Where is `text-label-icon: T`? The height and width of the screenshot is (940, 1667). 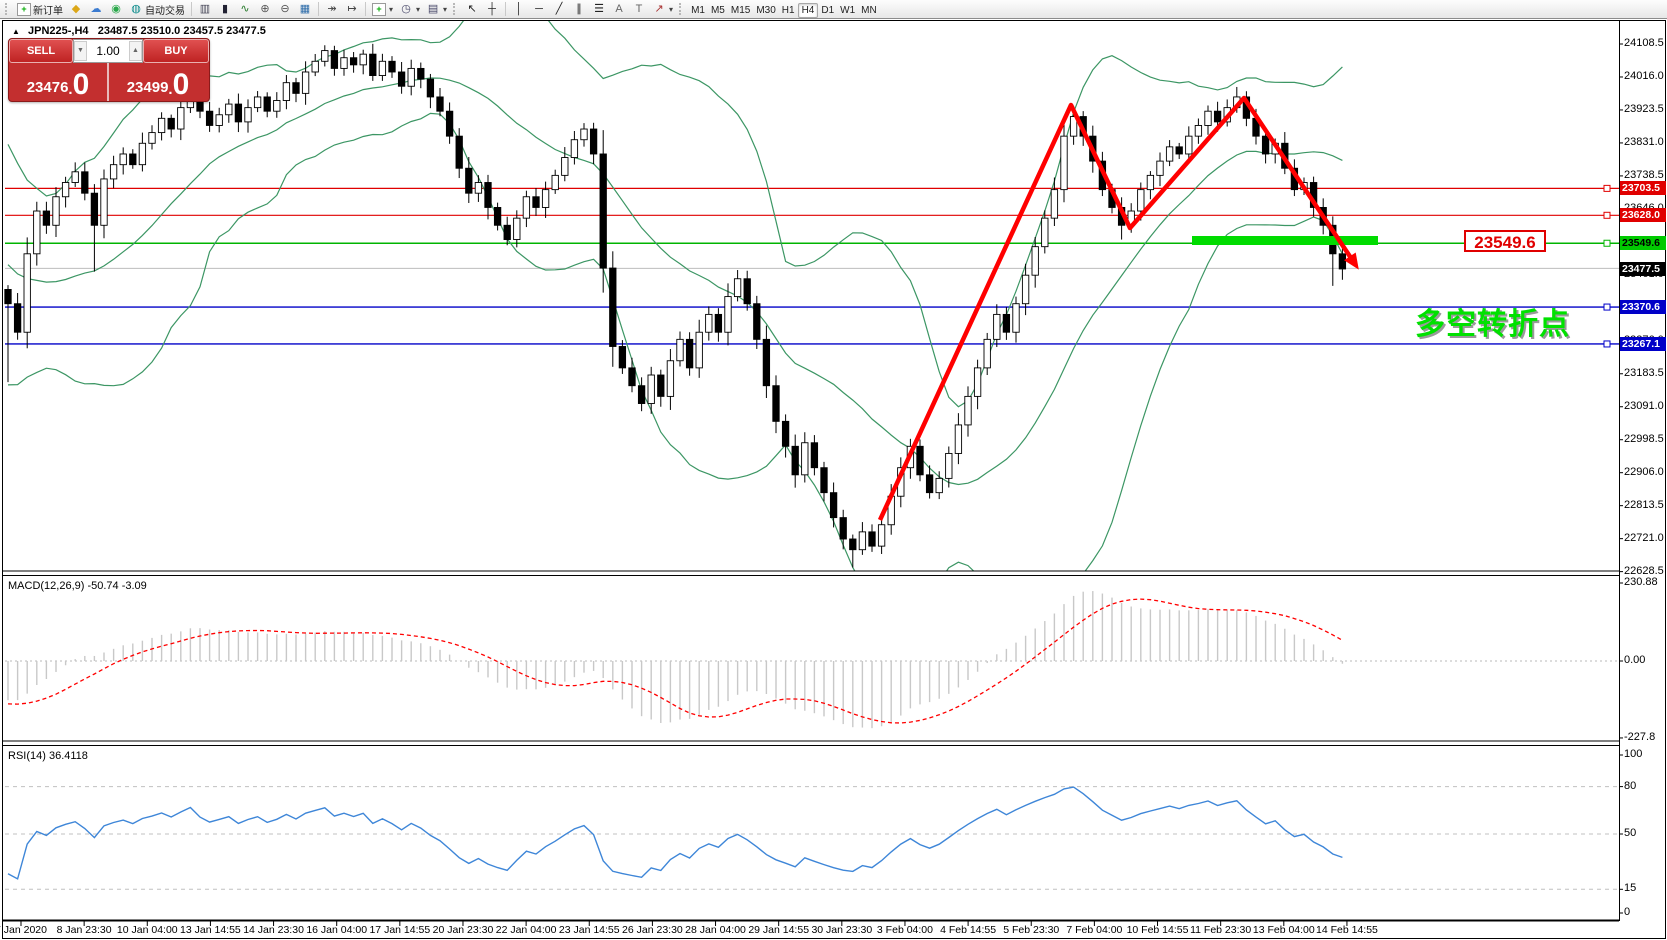 text-label-icon: T is located at coordinates (639, 8).